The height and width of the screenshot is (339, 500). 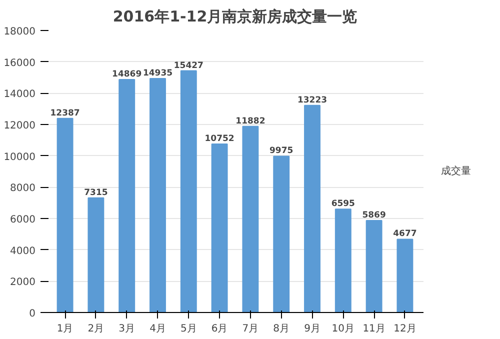 What do you see at coordinates (281, 329) in the screenshot?
I see `x-tick-label: 8月` at bounding box center [281, 329].